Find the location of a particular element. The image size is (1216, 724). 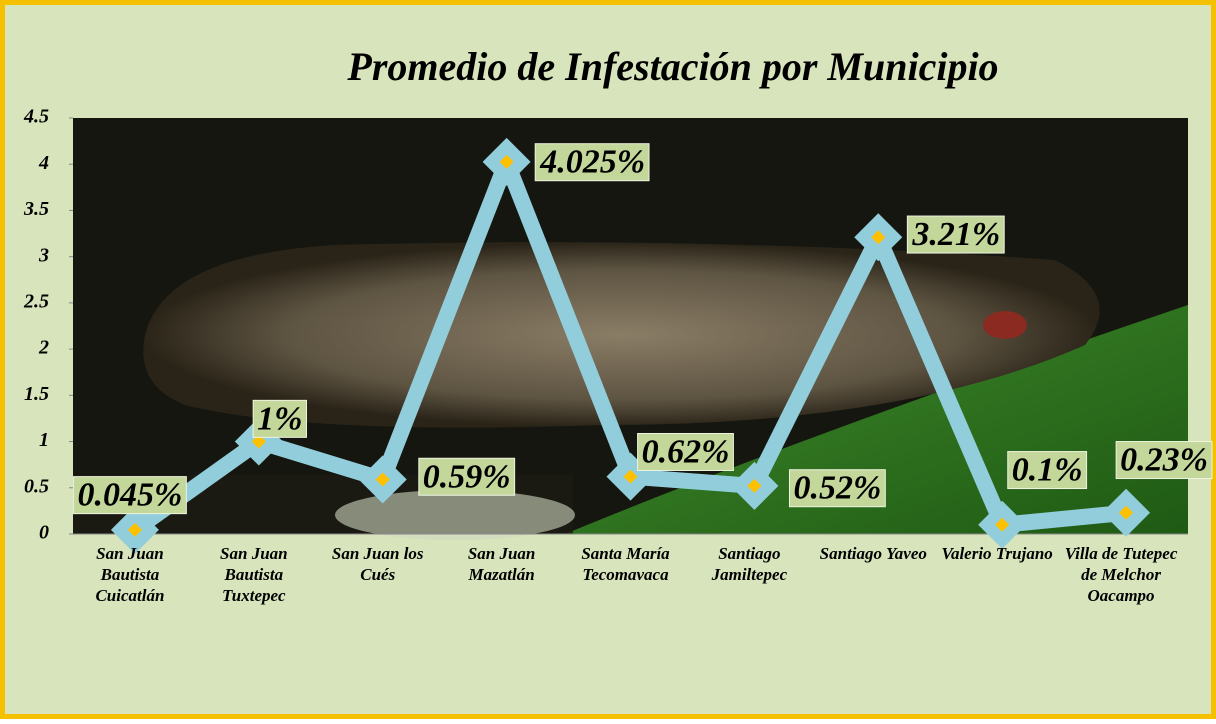

x-tick-label: Santiago Yaveo is located at coordinates (873, 553).